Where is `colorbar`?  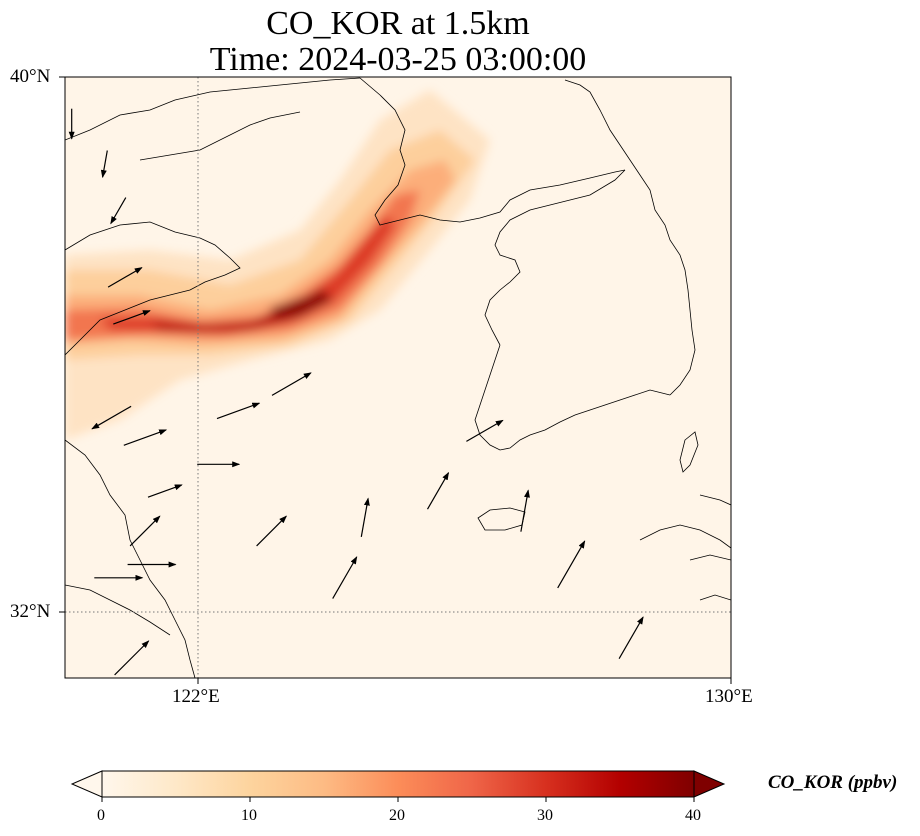 colorbar is located at coordinates (398, 786).